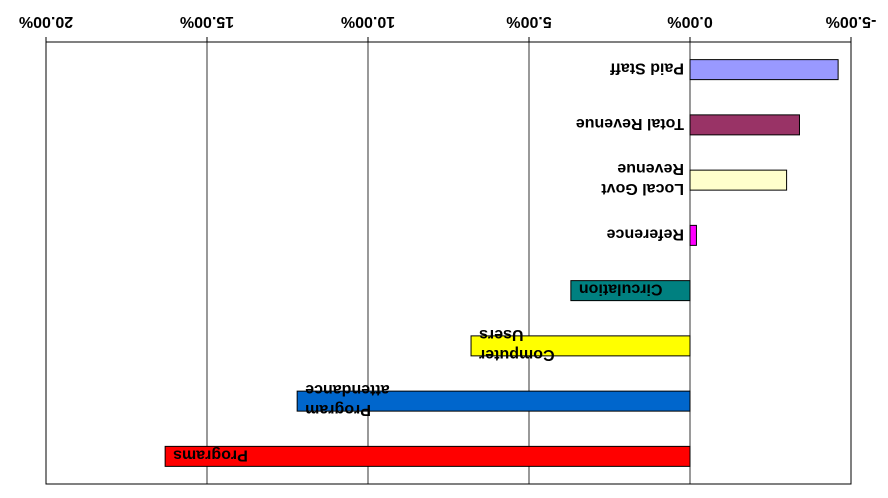  I want to click on category-label-line: Paid Staff, so click(647, 68).